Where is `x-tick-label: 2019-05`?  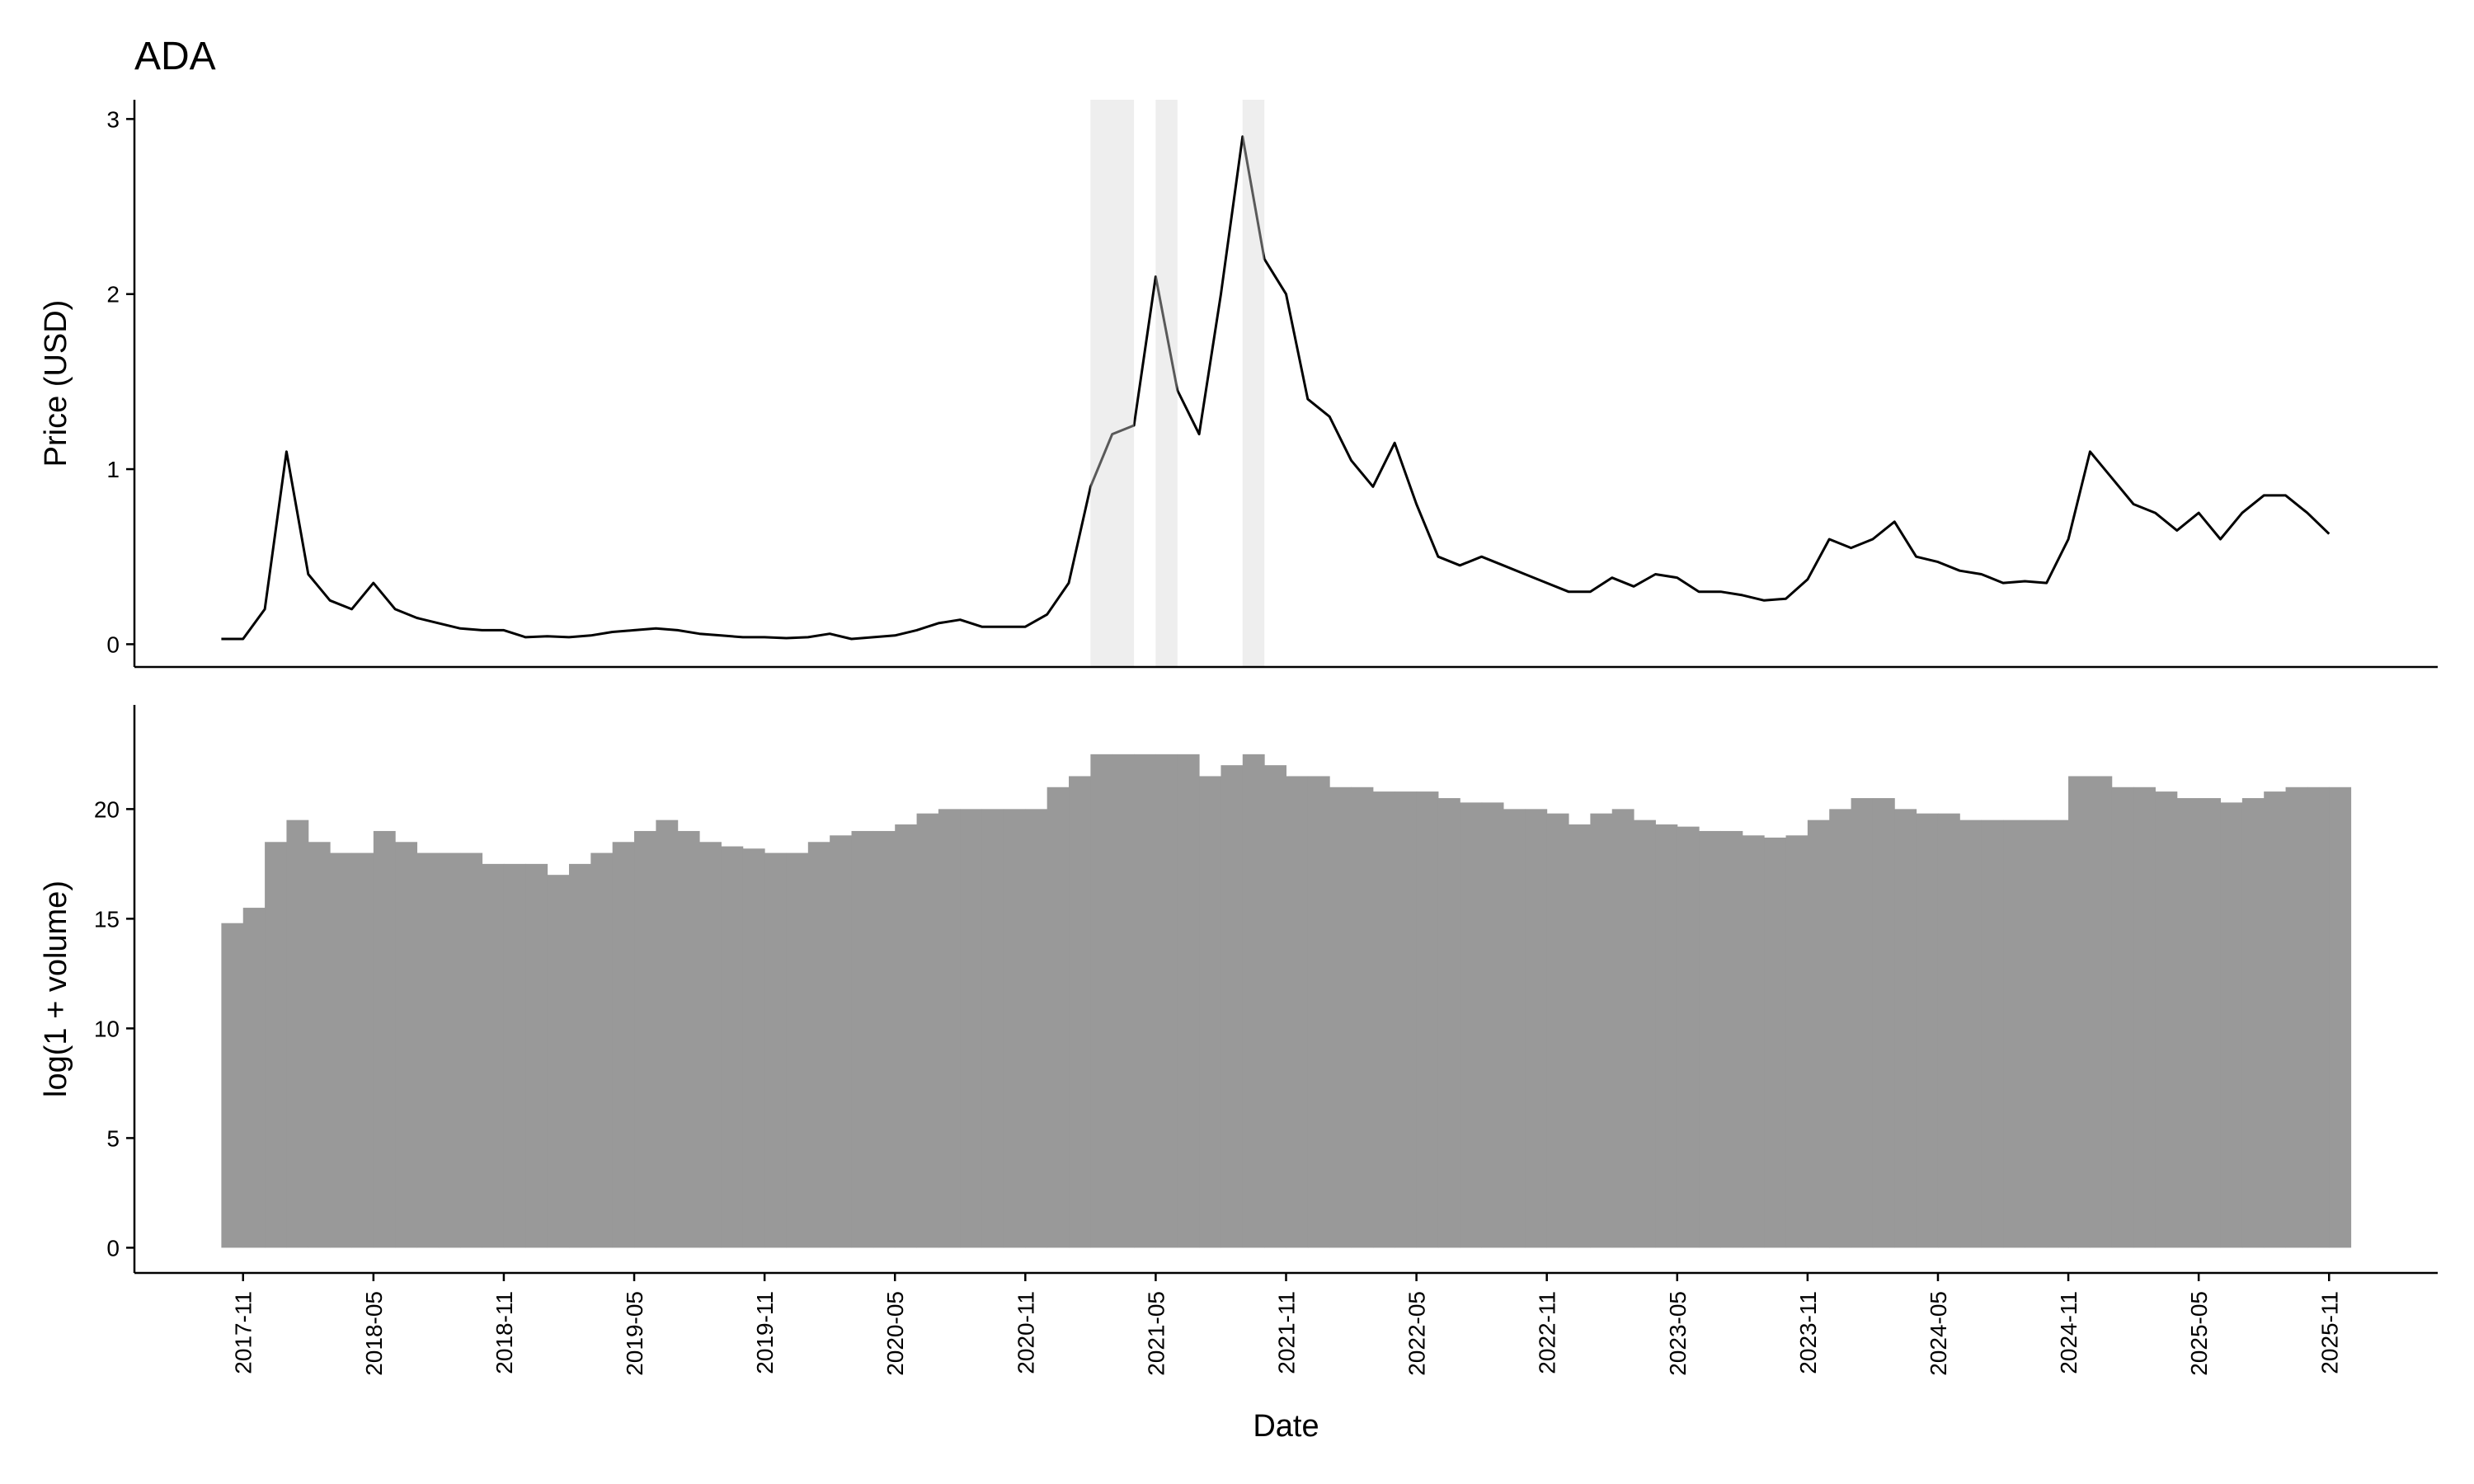 x-tick-label: 2019-05 is located at coordinates (634, 1333).